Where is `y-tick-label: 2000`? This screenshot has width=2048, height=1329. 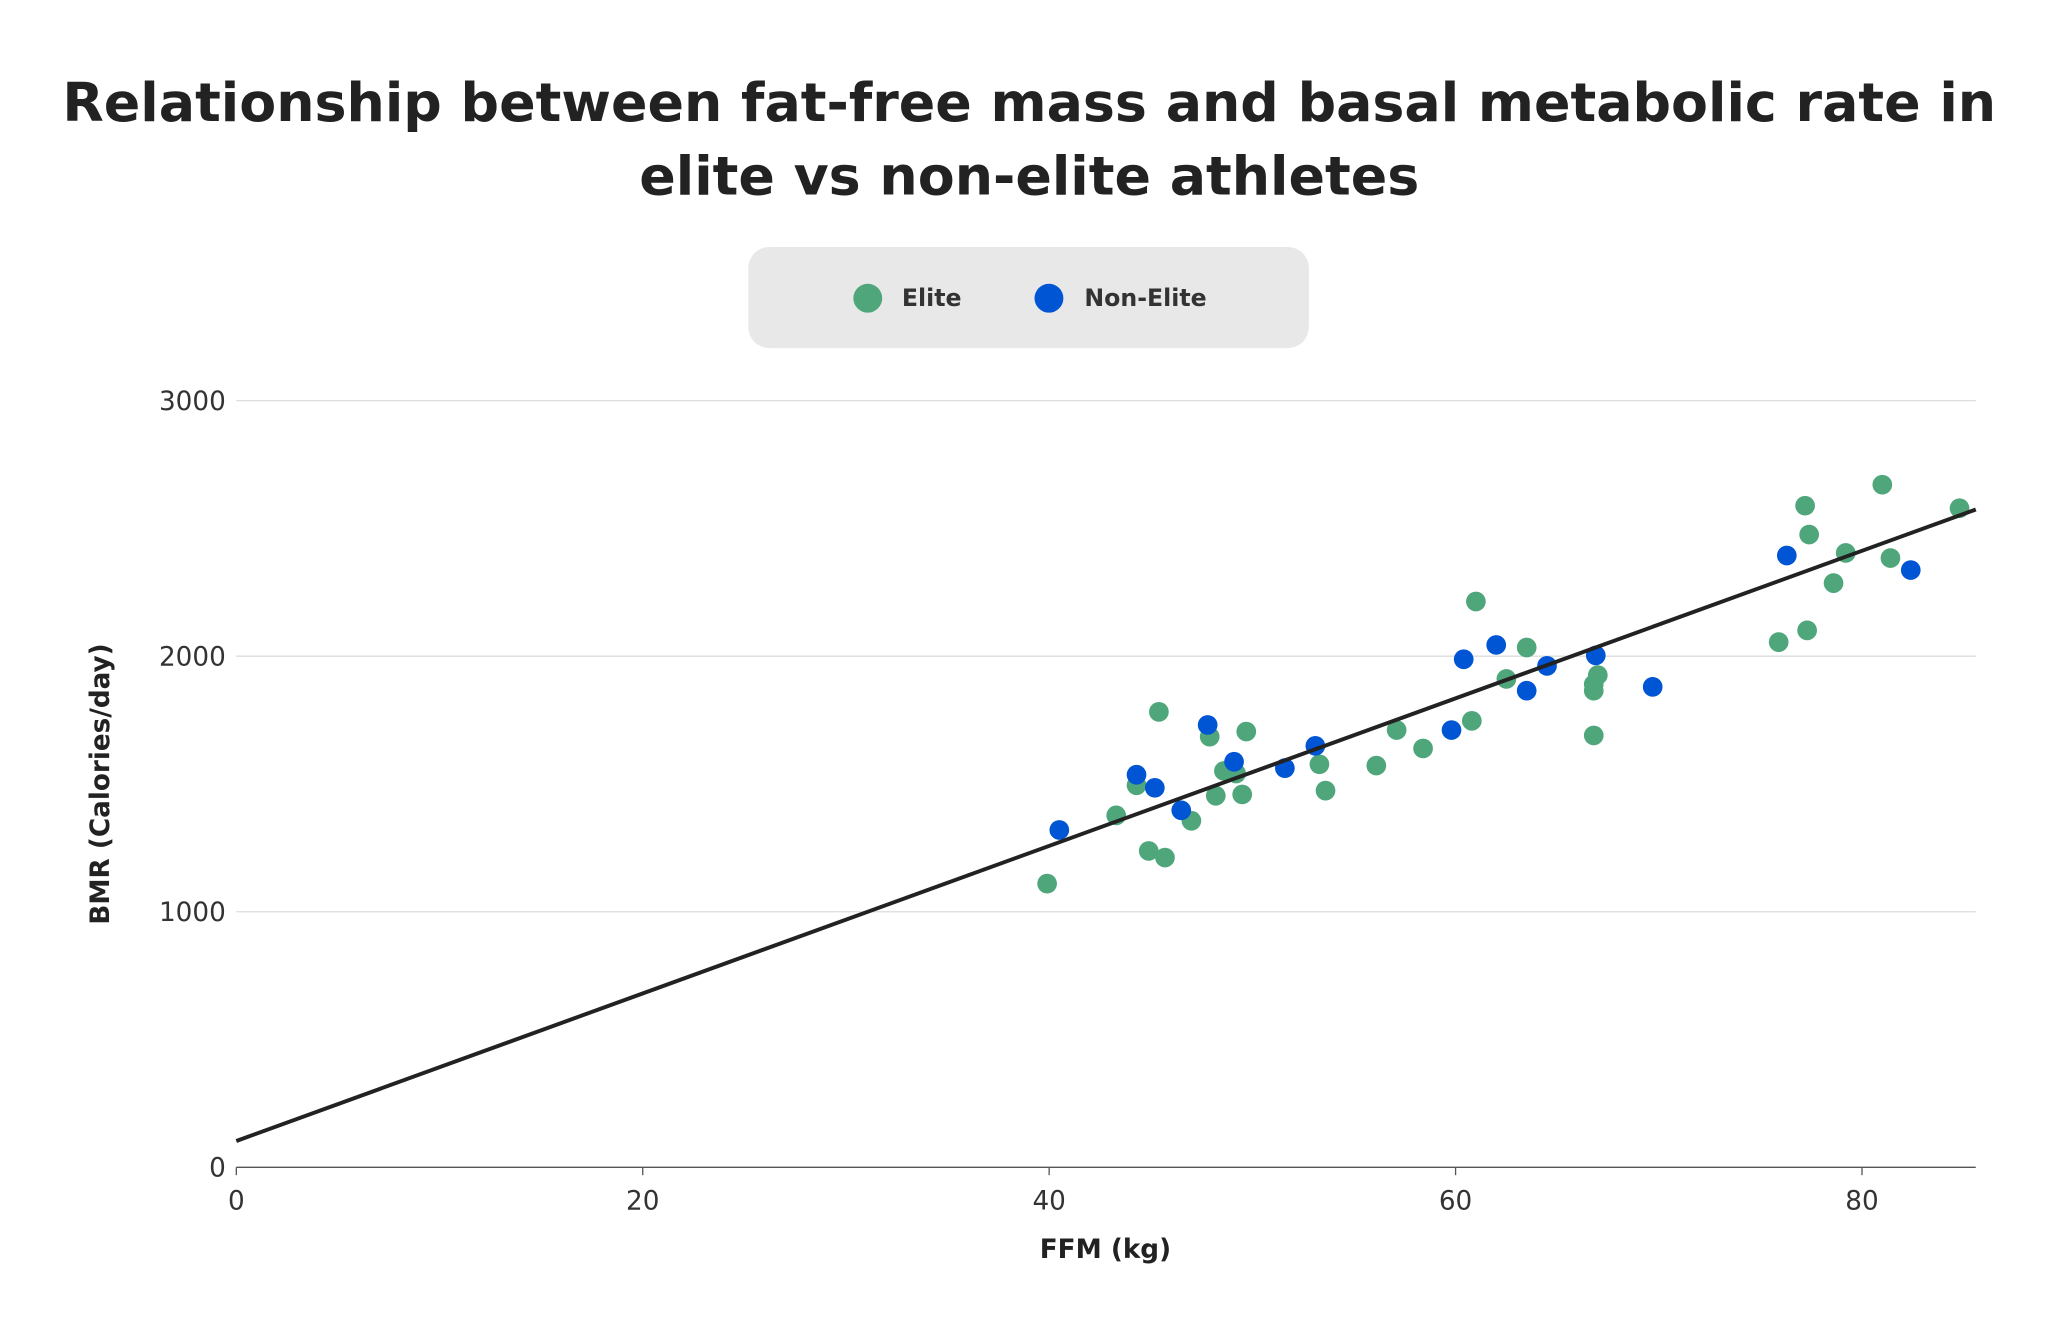 y-tick-label: 2000 is located at coordinates (192, 657).